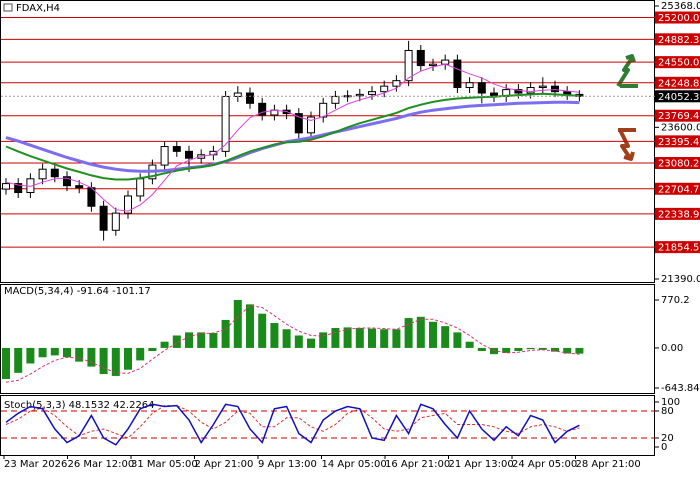  What do you see at coordinates (678, 18) in the screenshot?
I see `level-label: 25200.0` at bounding box center [678, 18].